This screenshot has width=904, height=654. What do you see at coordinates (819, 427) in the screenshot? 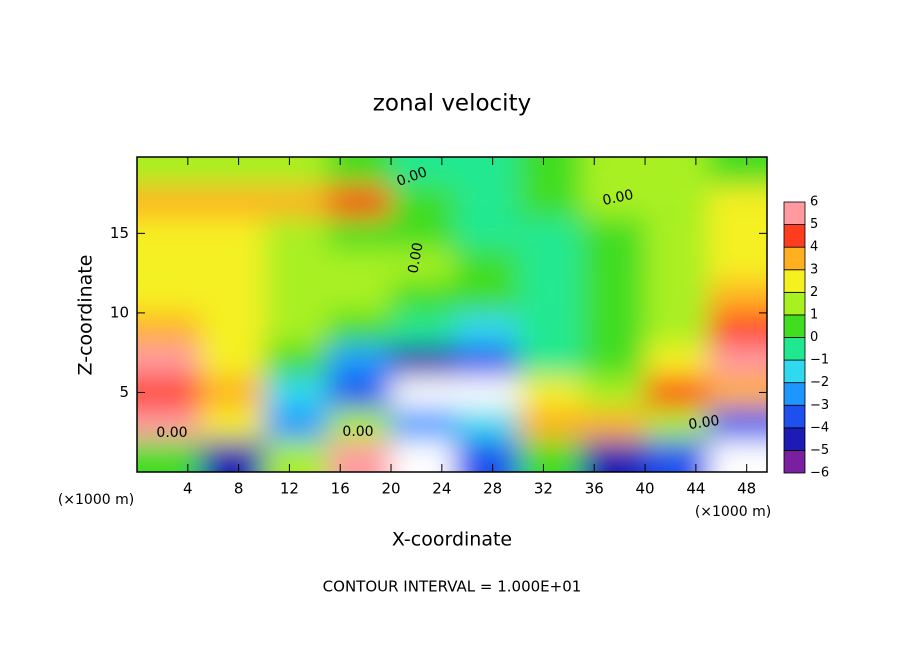
I see `colorbar-label: −4` at bounding box center [819, 427].